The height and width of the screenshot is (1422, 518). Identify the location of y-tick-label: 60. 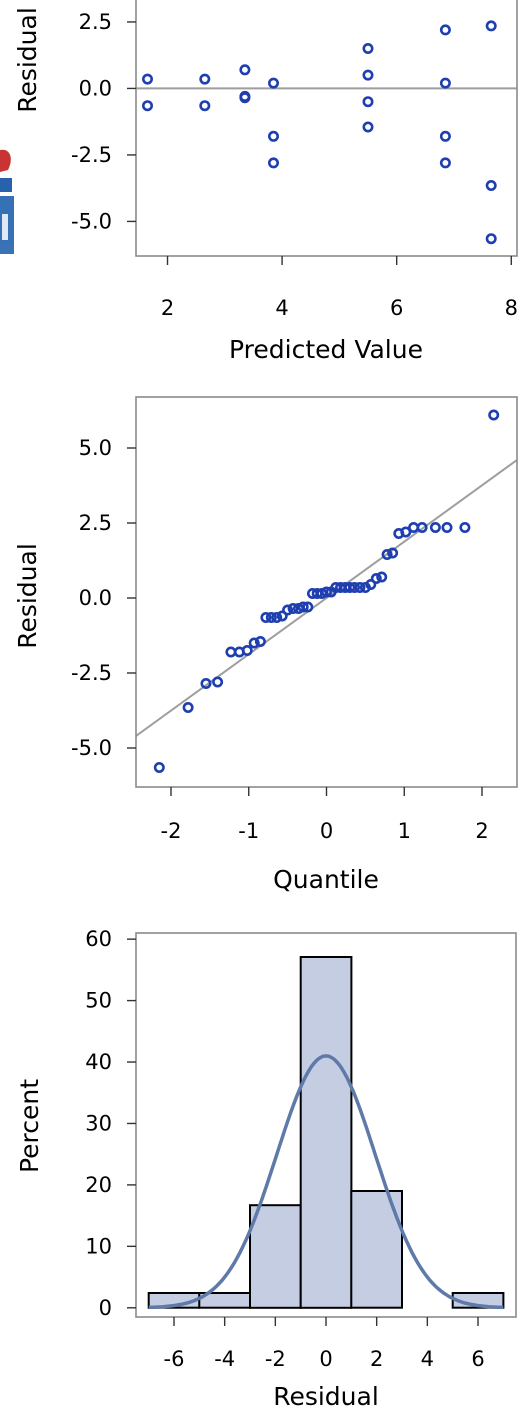
(98, 939).